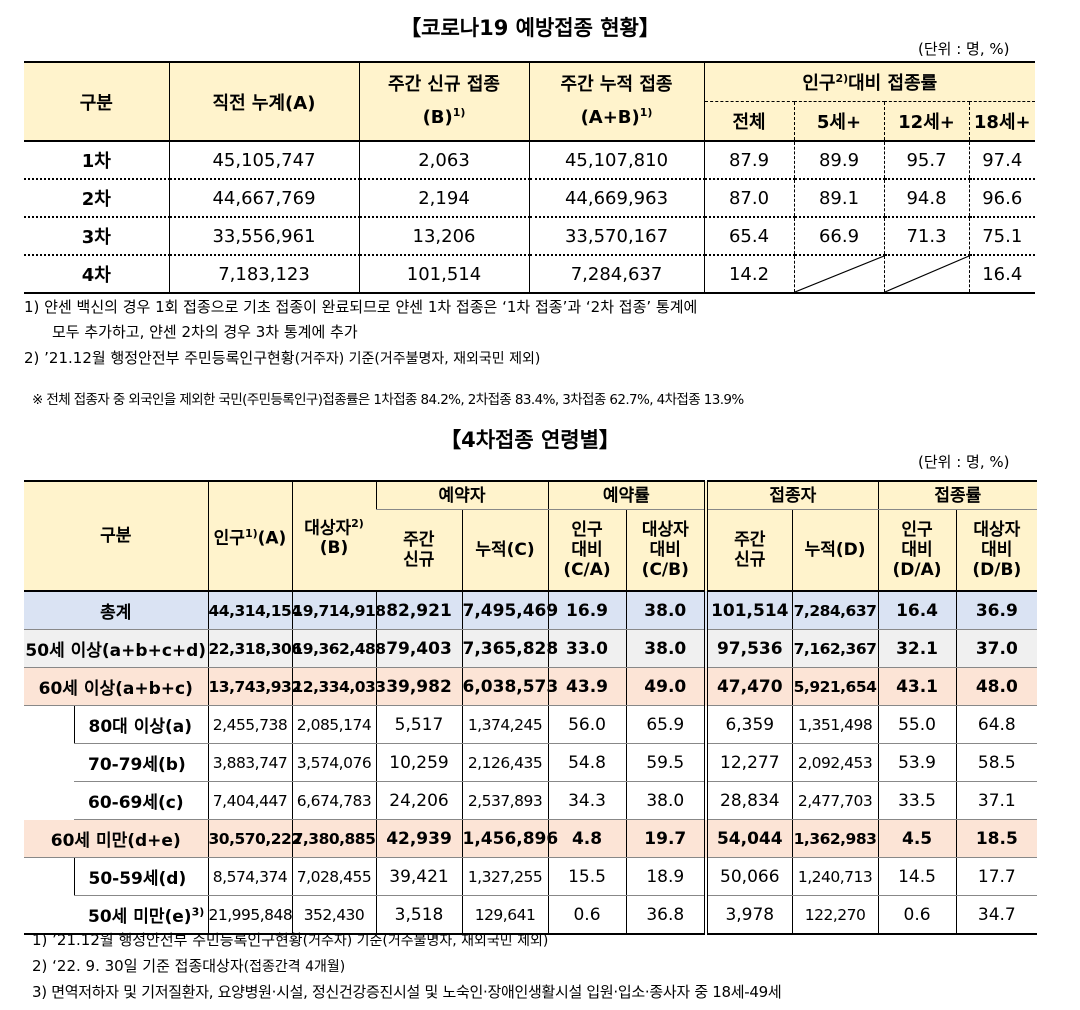 This screenshot has height=1010, width=1080. Describe the element at coordinates (587, 550) in the screenshot. I see `header-popr-l2: 대비` at that location.